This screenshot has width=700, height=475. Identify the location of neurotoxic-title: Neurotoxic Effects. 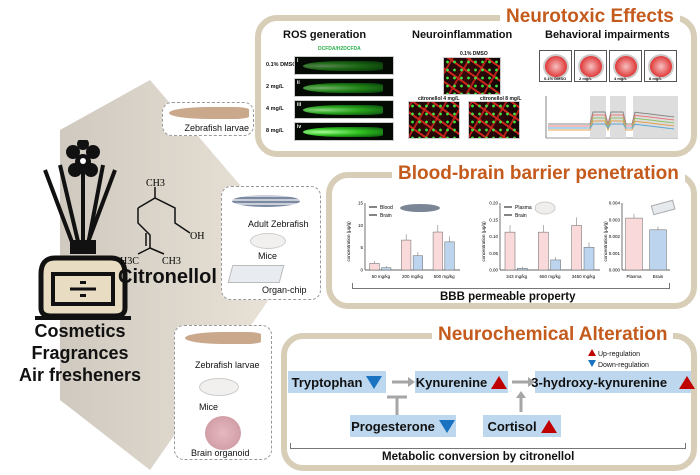
(590, 17).